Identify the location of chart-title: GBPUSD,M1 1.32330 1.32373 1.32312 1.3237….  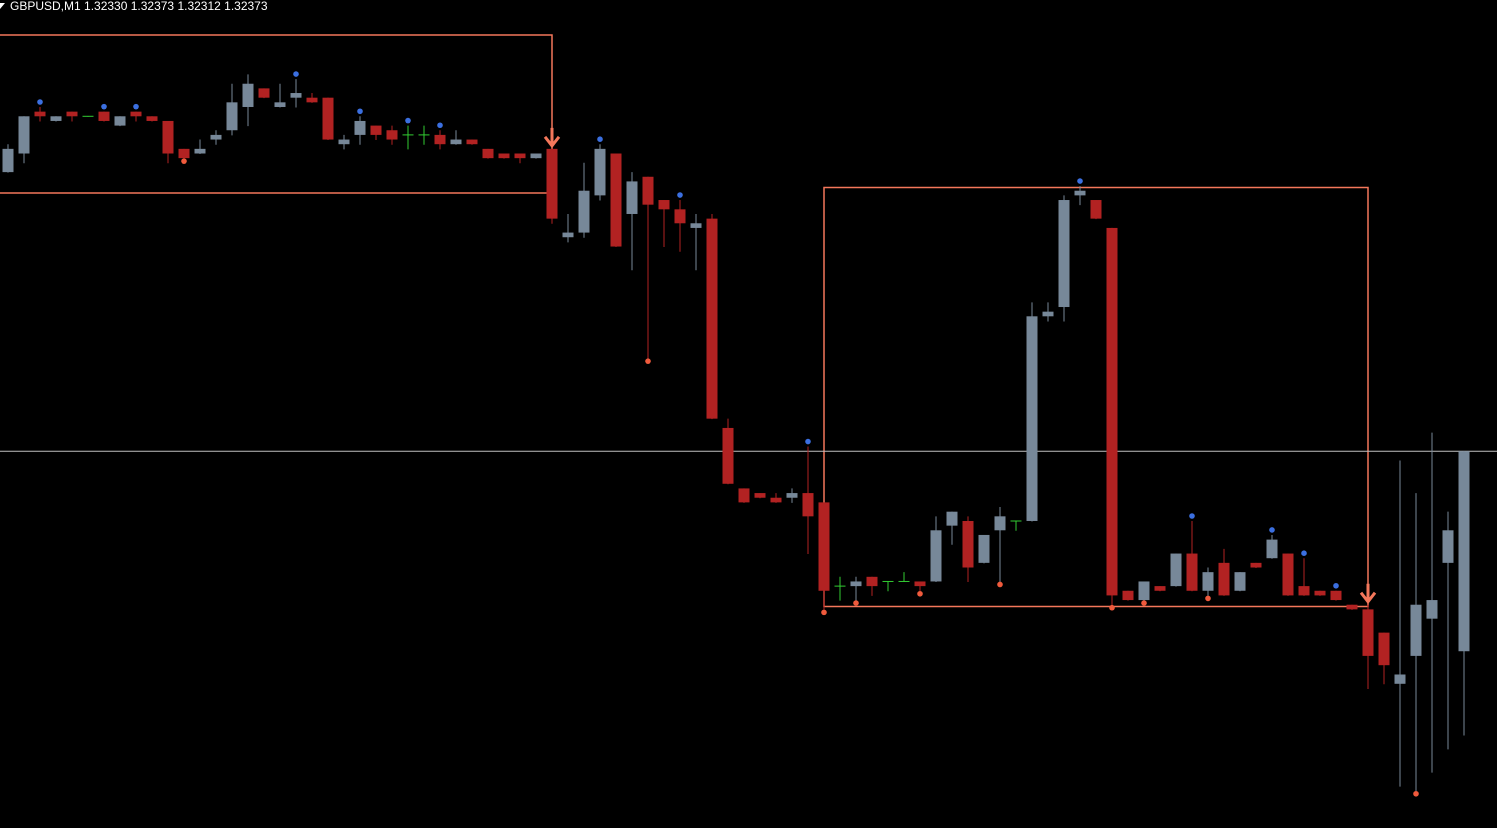
(139, 6).